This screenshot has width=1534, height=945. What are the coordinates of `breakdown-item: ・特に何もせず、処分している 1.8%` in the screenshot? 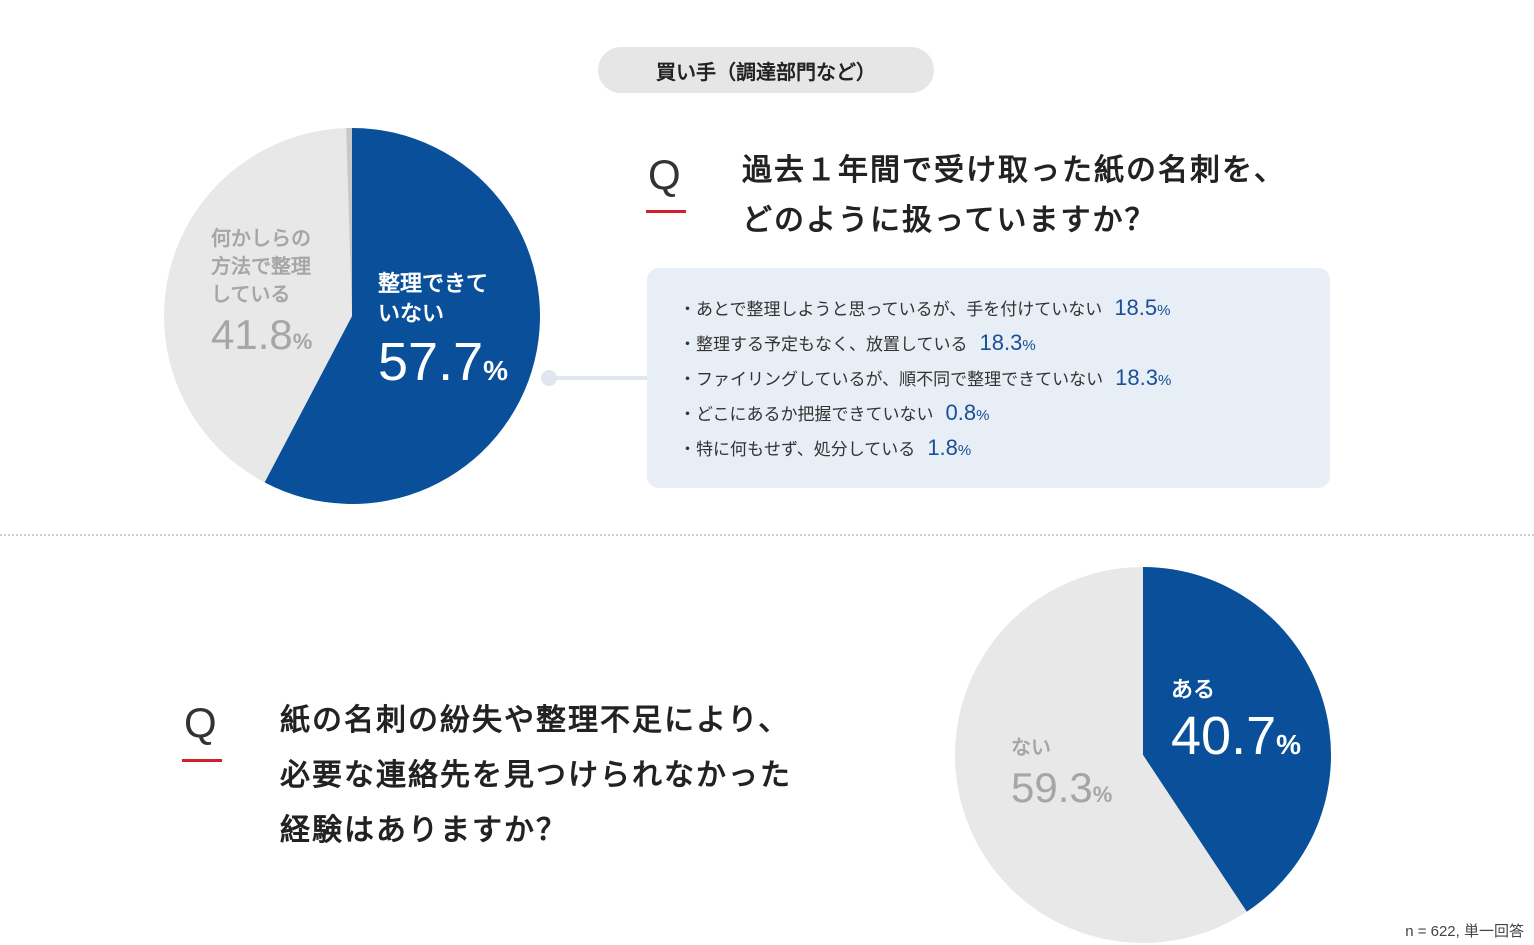 It's located at (1004, 447).